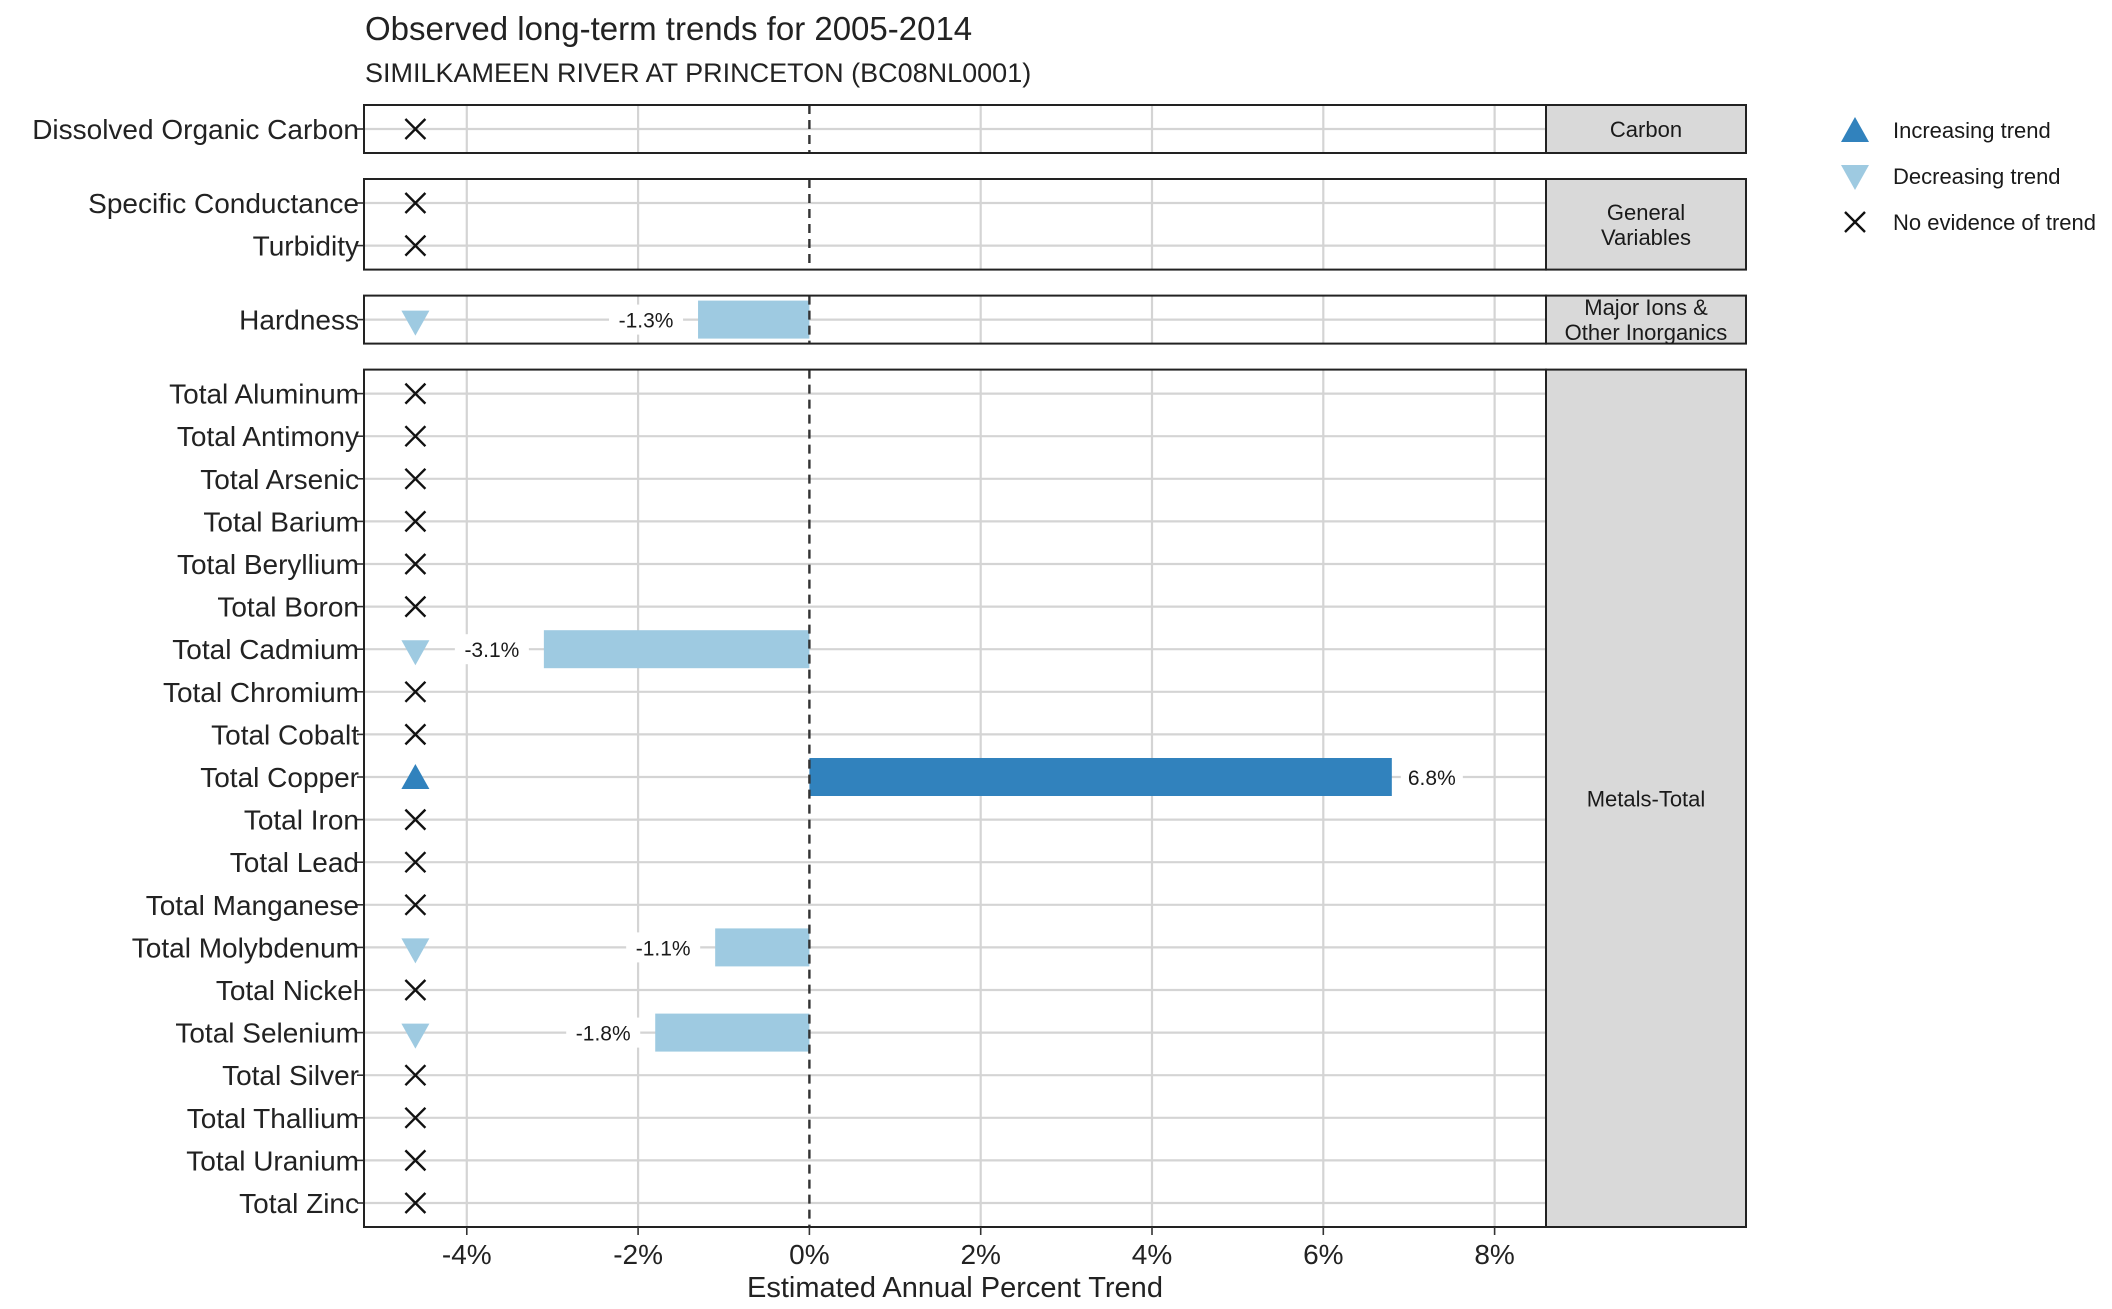 This screenshot has height=1309, width=2112. What do you see at coordinates (1494, 1254) in the screenshot?
I see `x-tick-label: 8%` at bounding box center [1494, 1254].